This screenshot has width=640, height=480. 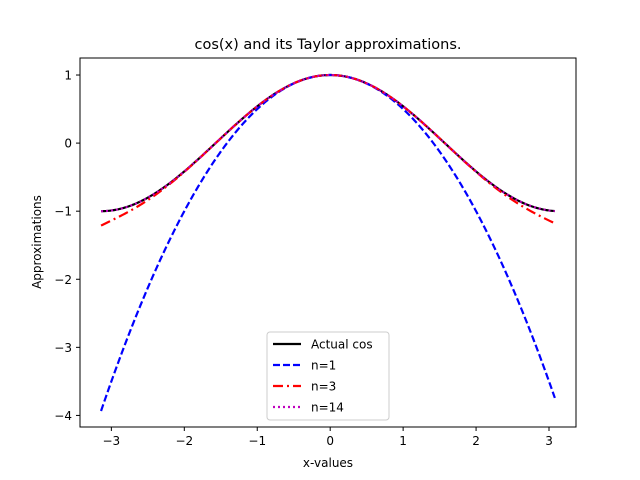 I want to click on legend-label-1: Actual cos, so click(x=342, y=345).